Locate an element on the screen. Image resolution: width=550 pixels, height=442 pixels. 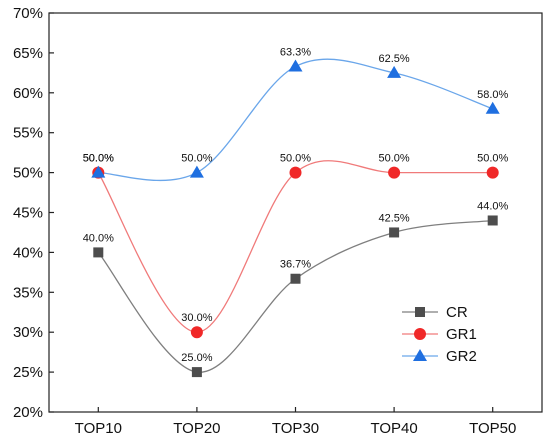
y-tick-label: 55% is located at coordinates (28, 133).